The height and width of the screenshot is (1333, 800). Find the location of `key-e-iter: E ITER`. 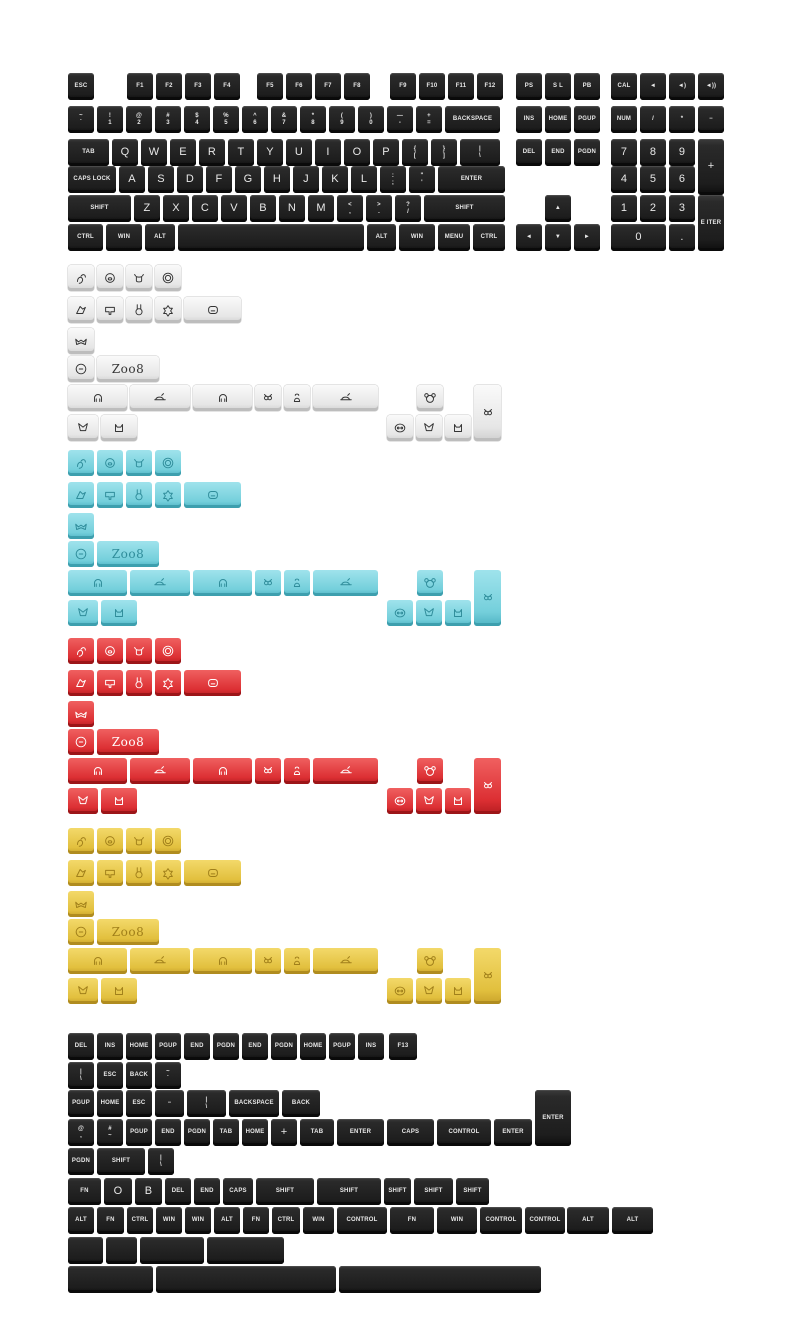

key-e-iter: E ITER is located at coordinates (711, 223).